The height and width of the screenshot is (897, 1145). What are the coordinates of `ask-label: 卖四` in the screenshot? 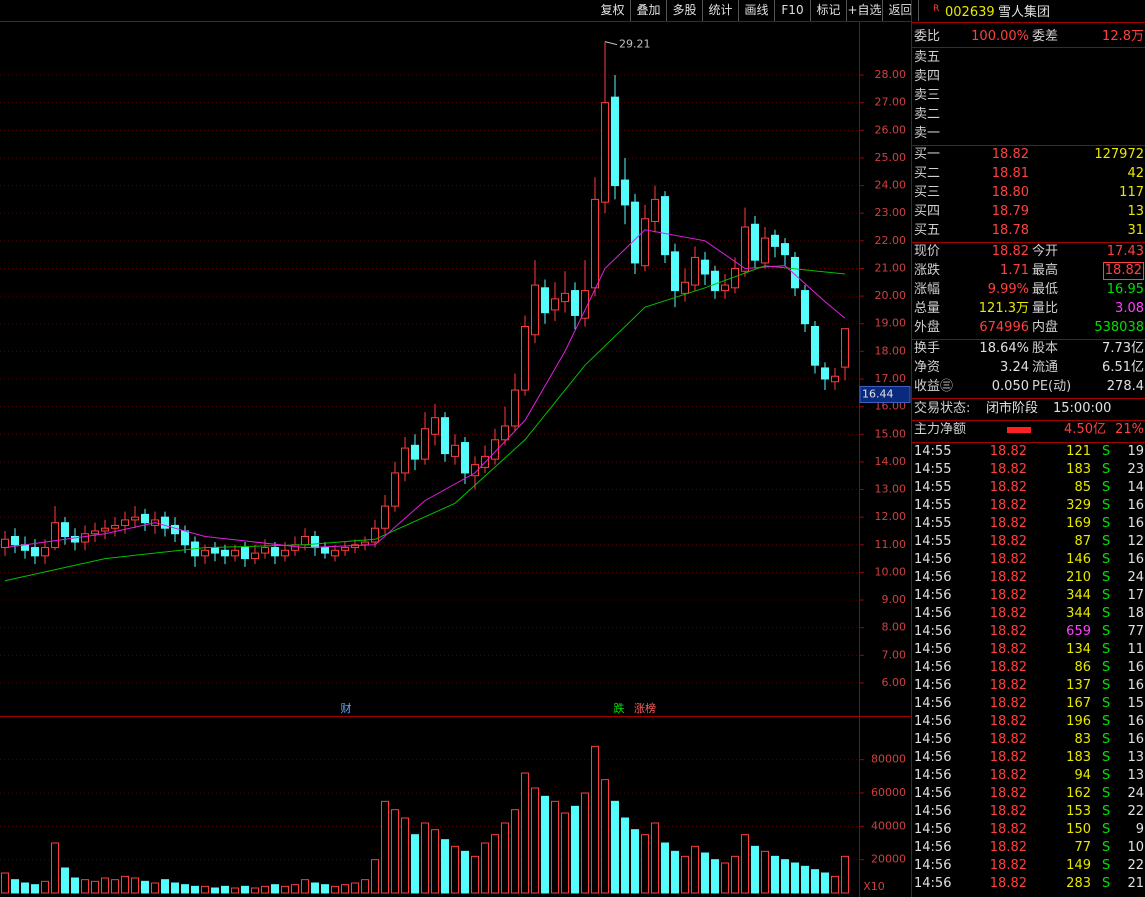 It's located at (927, 76).